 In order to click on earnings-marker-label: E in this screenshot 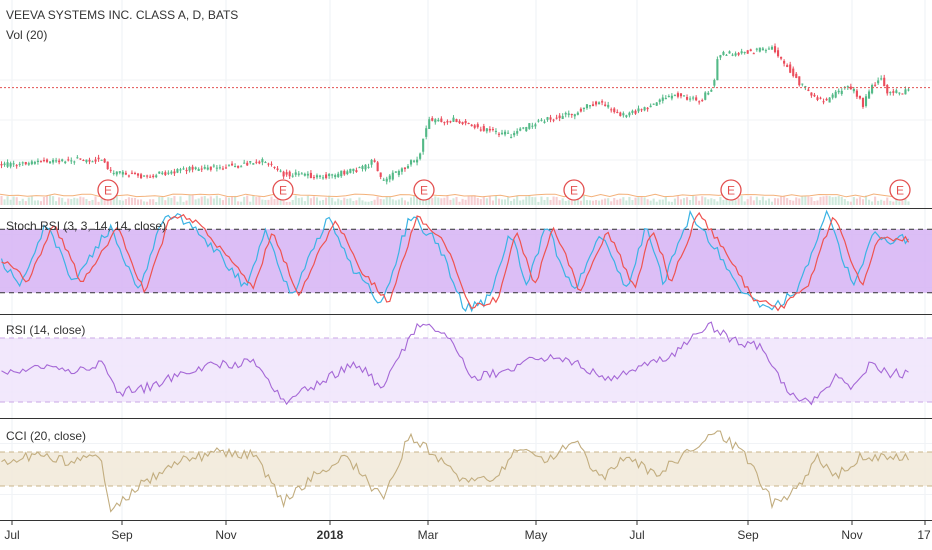, I will do `click(108, 191)`.